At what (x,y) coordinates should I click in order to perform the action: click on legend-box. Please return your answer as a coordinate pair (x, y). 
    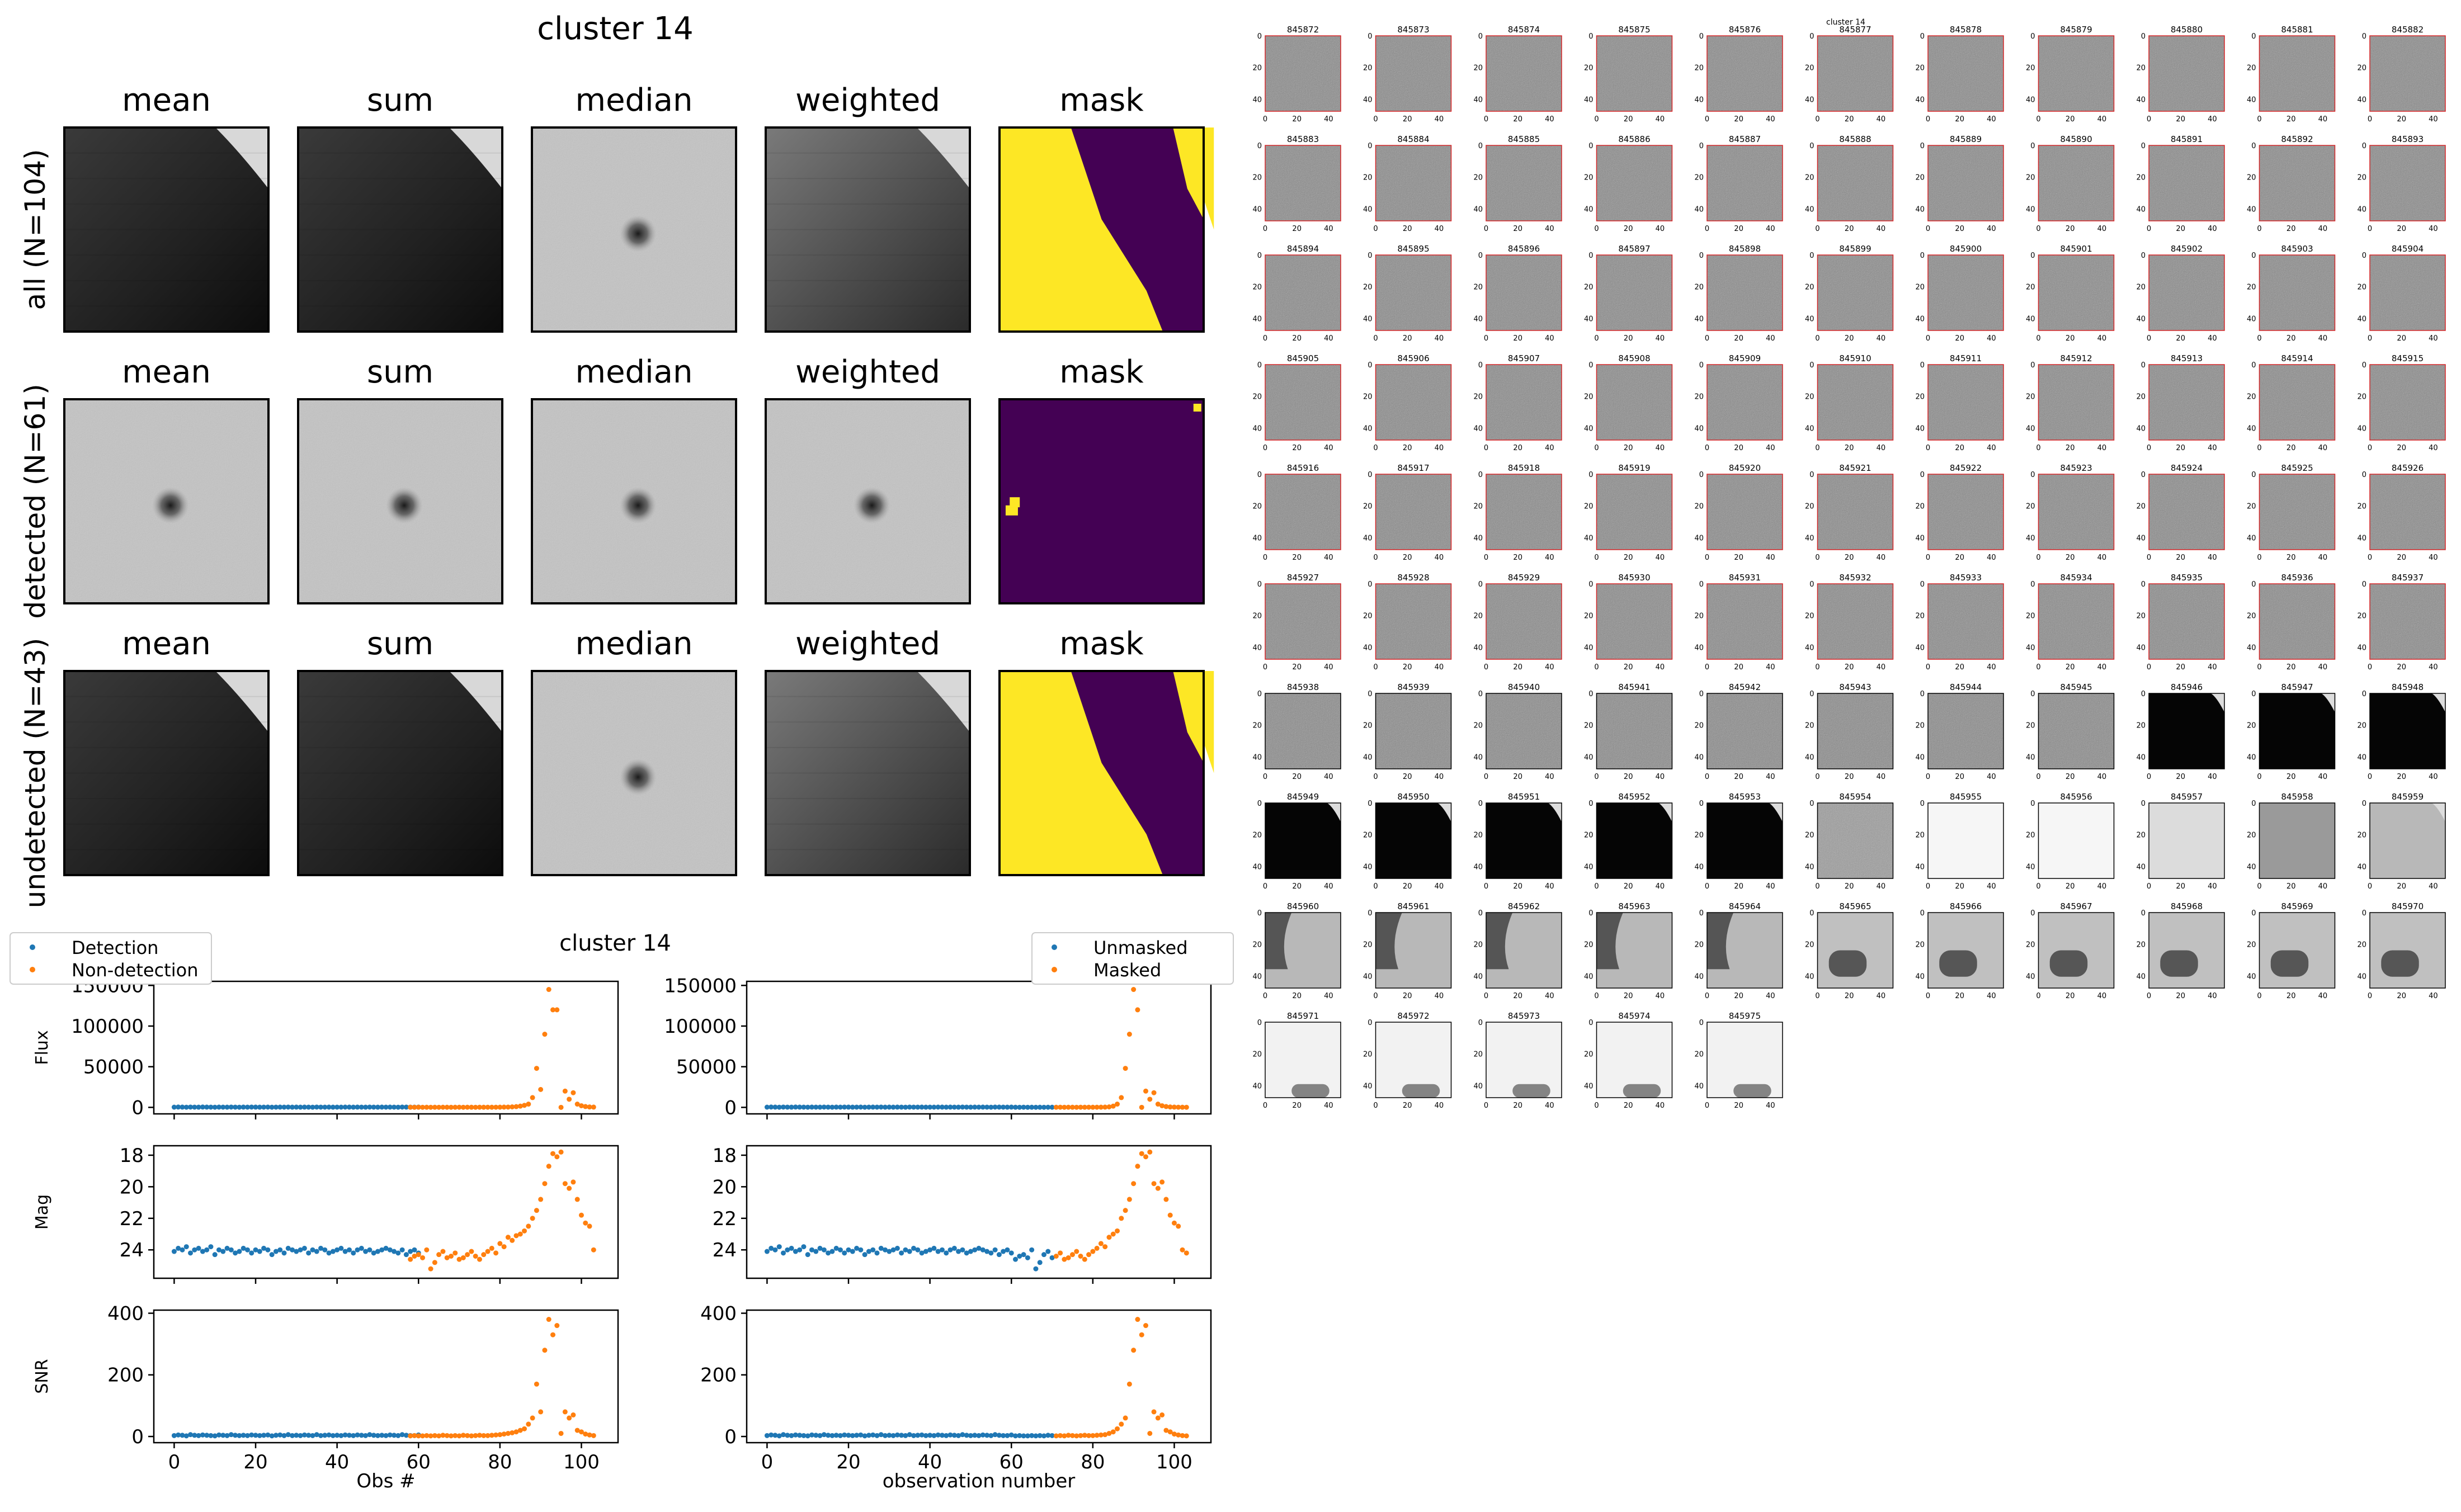
    Looking at the image, I should click on (111, 958).